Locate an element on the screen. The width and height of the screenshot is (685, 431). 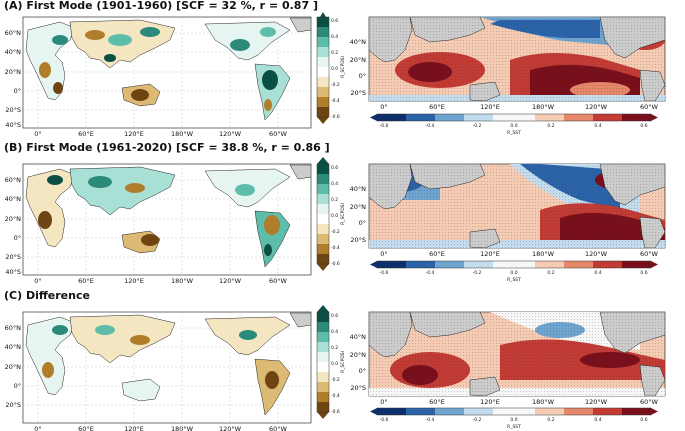
left-map-b is located at coordinates (167, 219).